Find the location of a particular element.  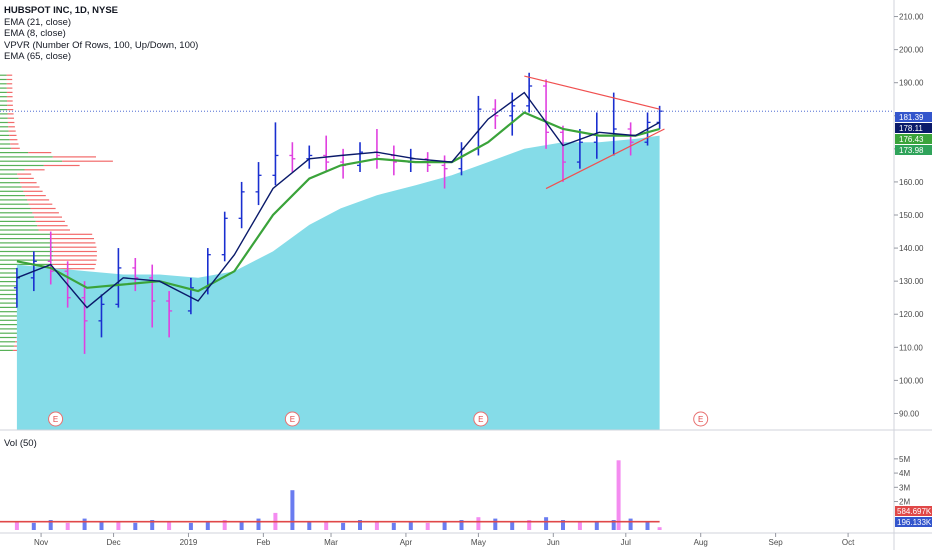

price-tag-label: 173.98 is located at coordinates (911, 150).